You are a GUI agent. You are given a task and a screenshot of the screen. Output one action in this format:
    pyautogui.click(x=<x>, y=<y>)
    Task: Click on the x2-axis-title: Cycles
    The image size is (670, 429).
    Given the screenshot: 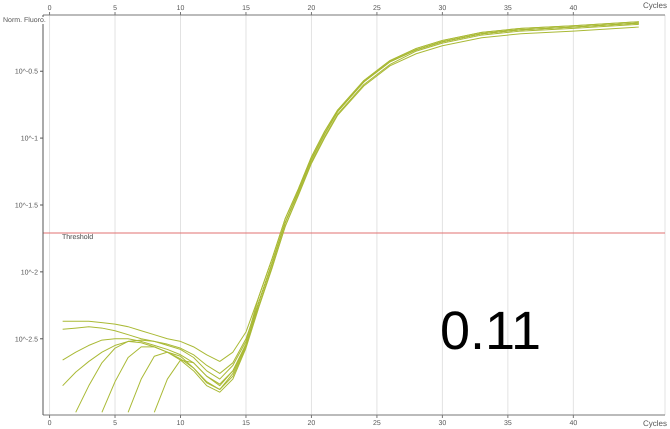 What is the action you would take?
    pyautogui.click(x=655, y=5)
    